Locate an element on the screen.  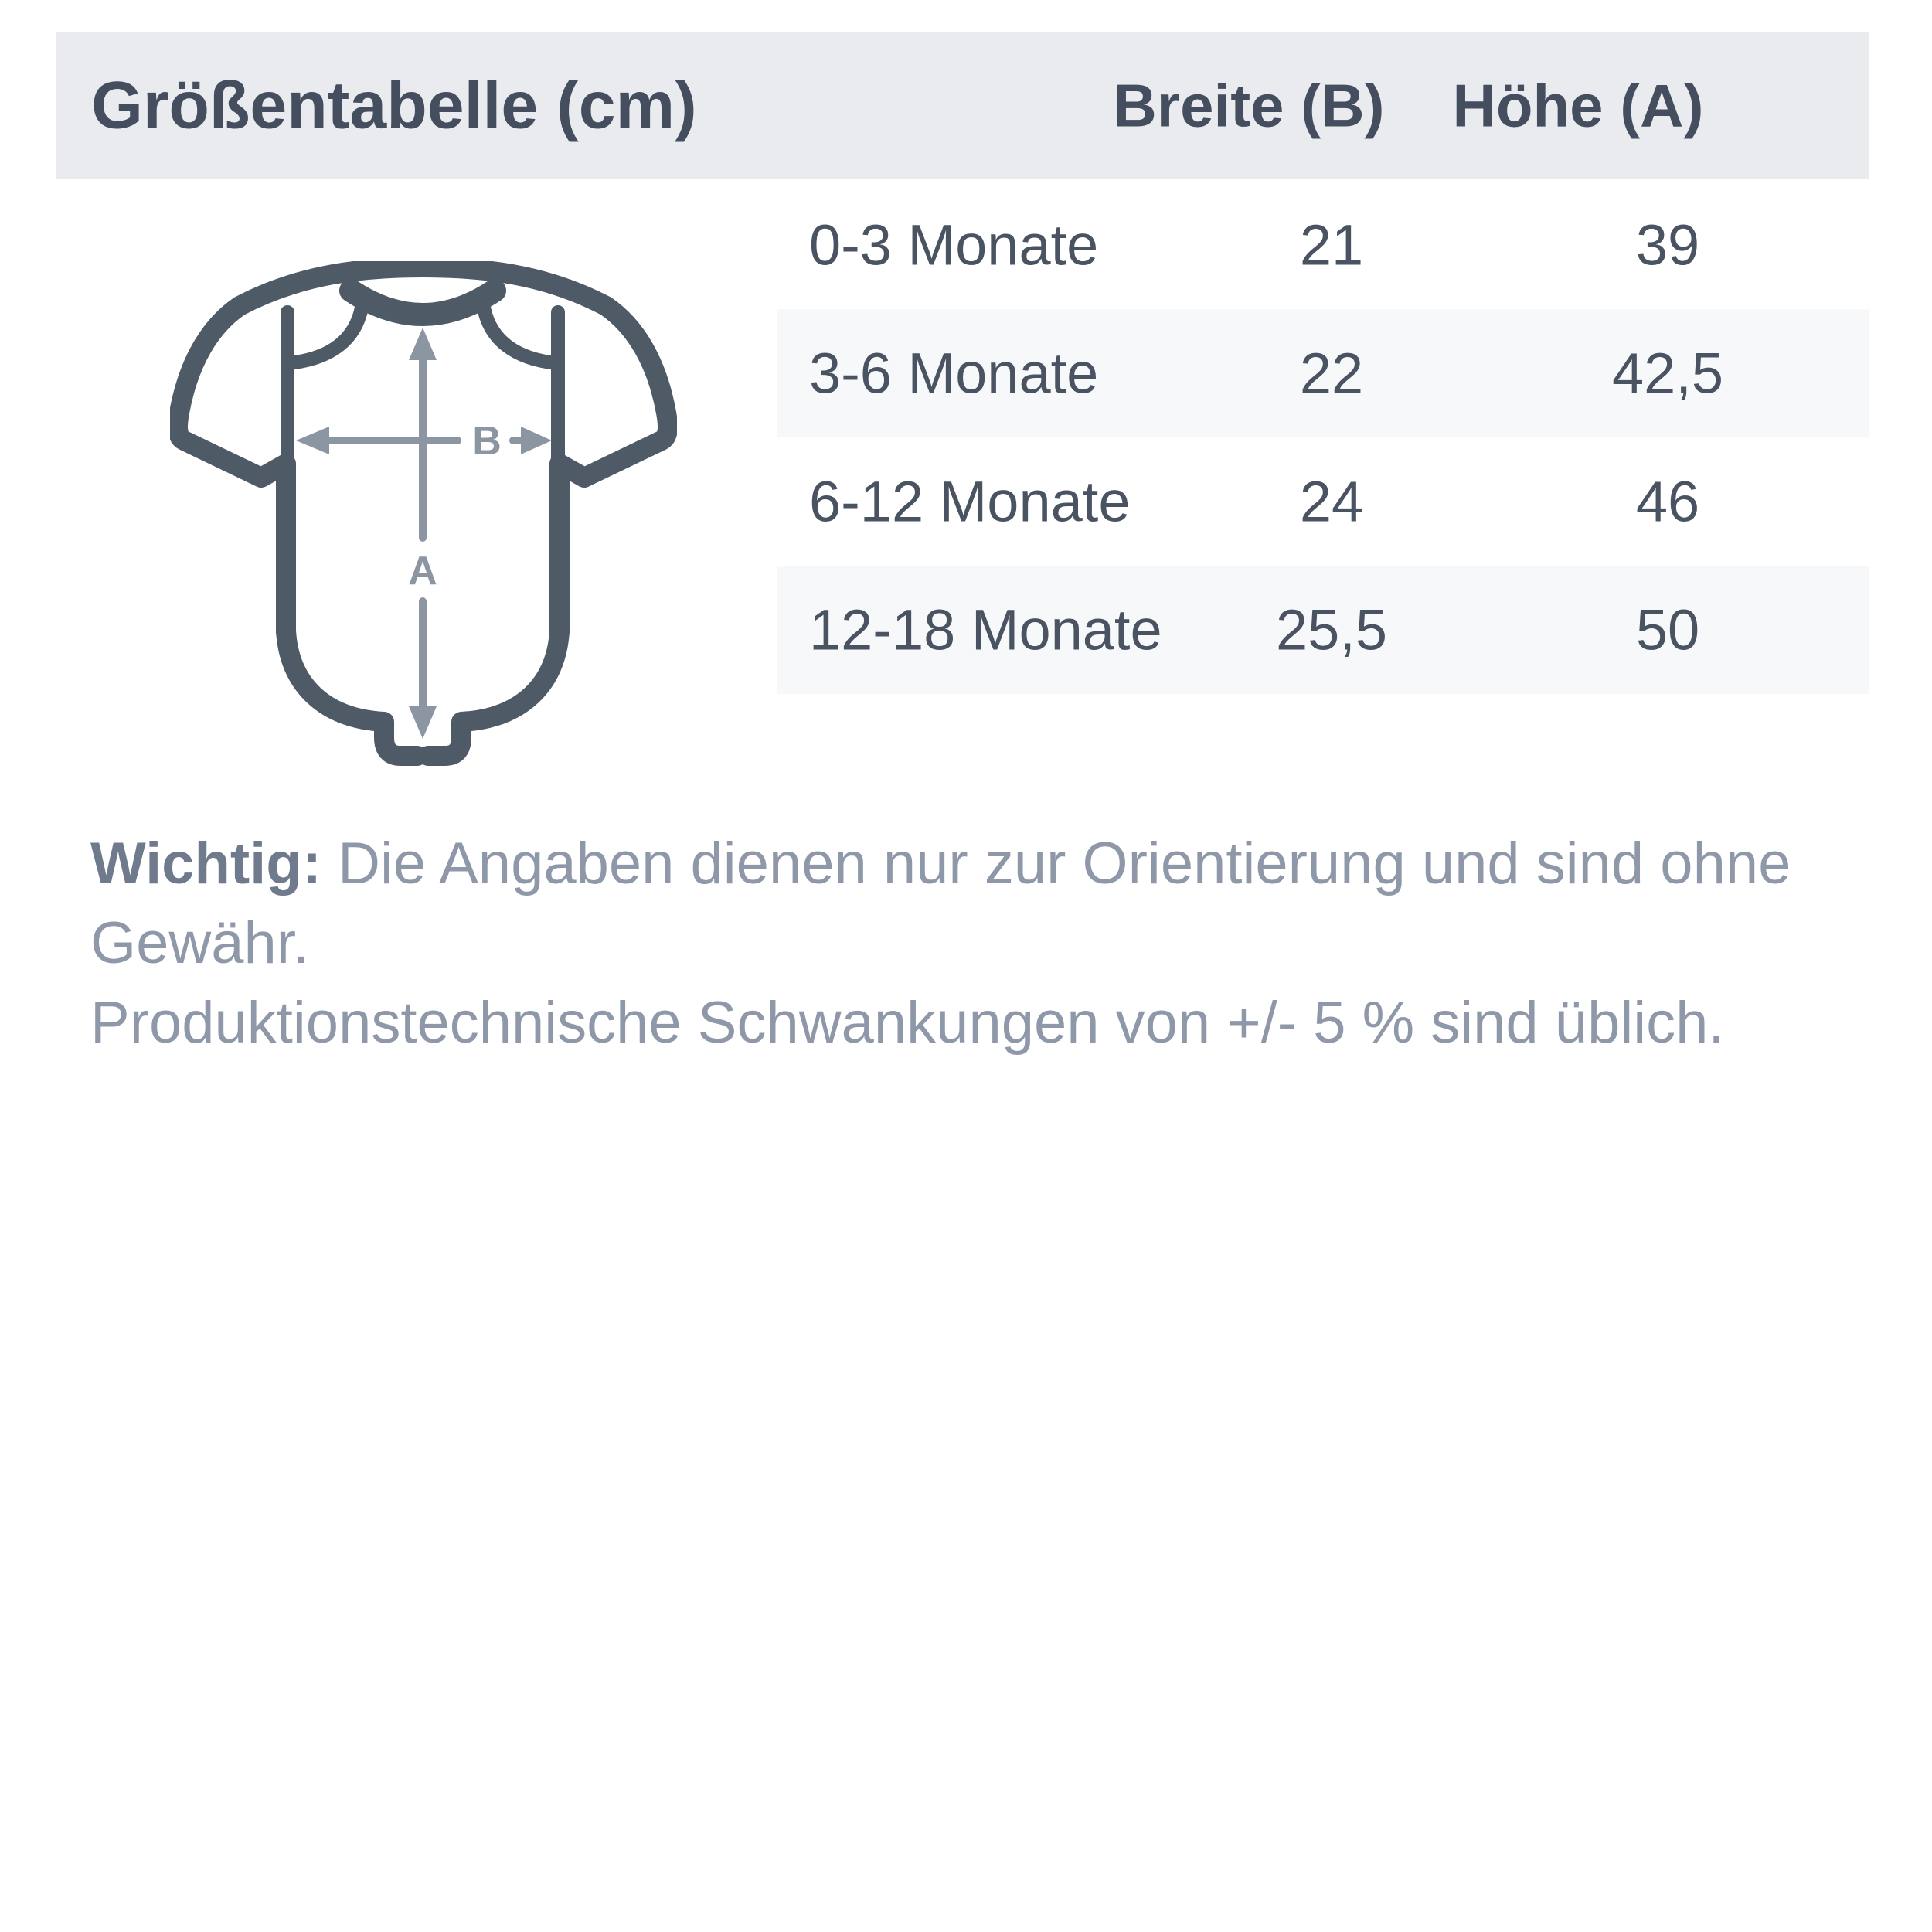
bodysuit-diagram: B A is located at coordinates (424, 521).